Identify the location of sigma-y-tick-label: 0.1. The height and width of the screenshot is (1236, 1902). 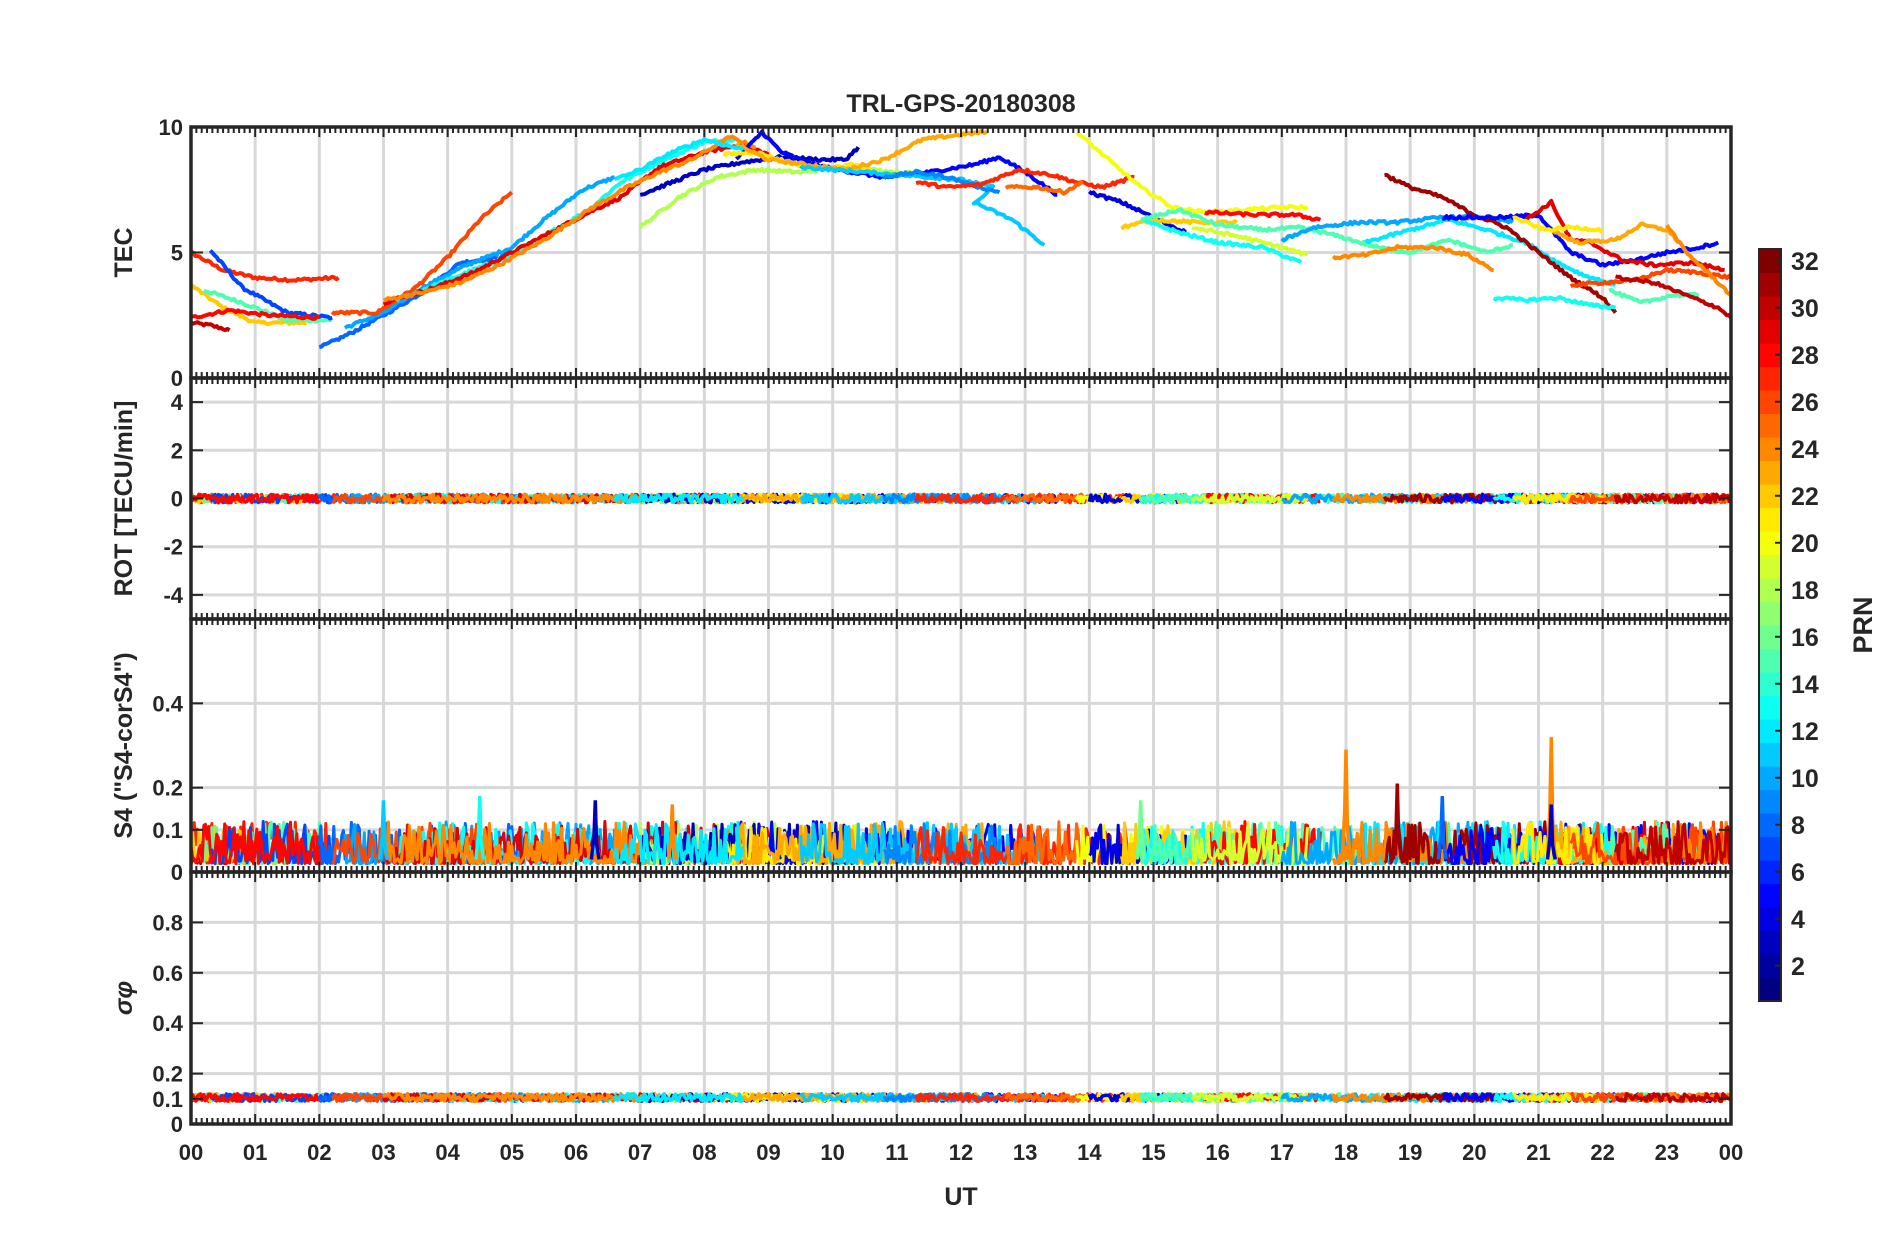
(167, 1099).